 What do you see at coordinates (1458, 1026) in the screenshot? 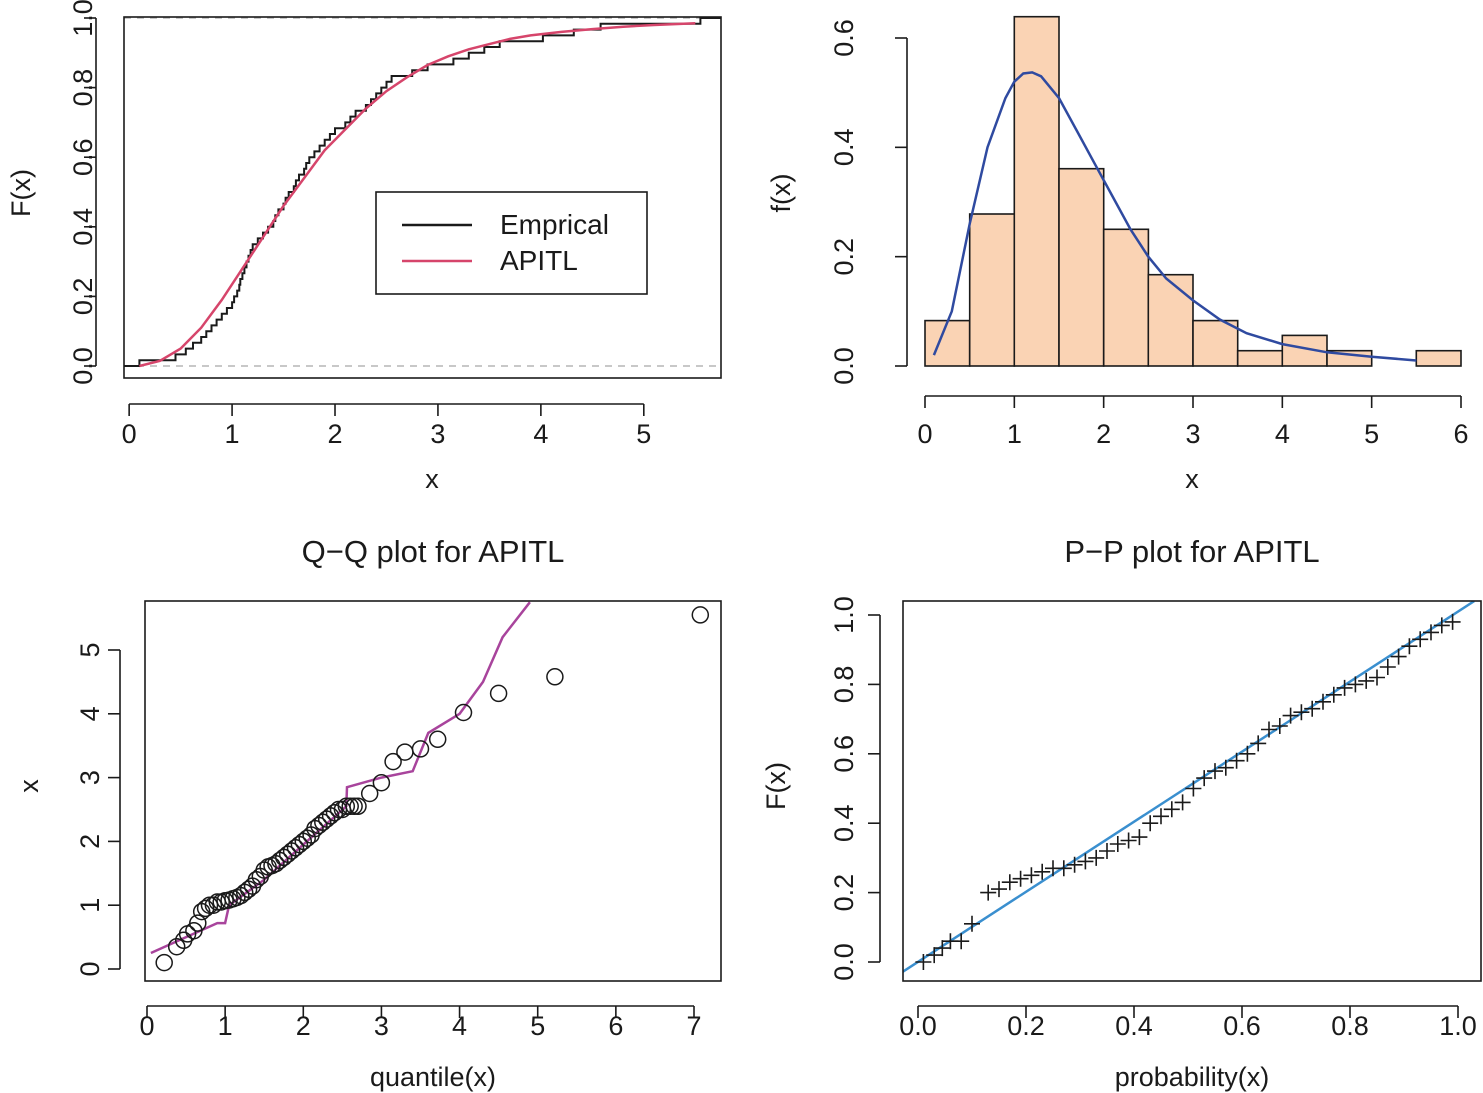
I see `pp-x-tick-label: 1.0` at bounding box center [1458, 1026].